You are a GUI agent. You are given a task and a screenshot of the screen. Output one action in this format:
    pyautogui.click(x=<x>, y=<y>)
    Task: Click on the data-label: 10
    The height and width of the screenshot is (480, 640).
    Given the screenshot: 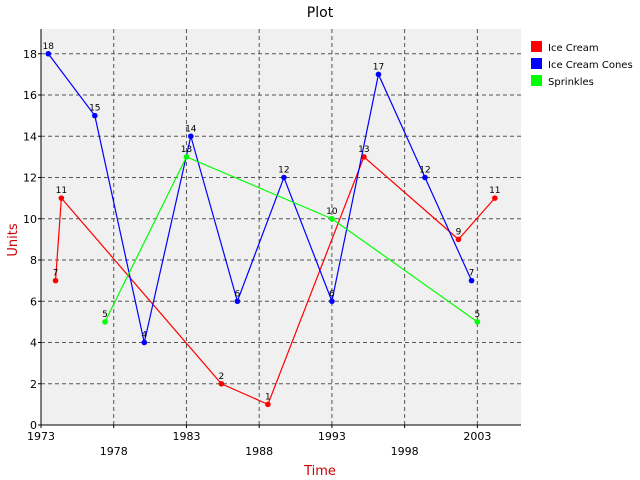 What is the action you would take?
    pyautogui.click(x=332, y=212)
    